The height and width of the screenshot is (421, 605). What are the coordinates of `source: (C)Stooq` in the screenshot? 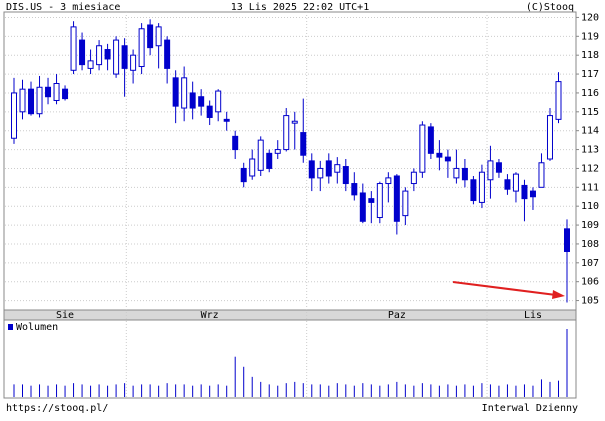 It's located at (550, 7).